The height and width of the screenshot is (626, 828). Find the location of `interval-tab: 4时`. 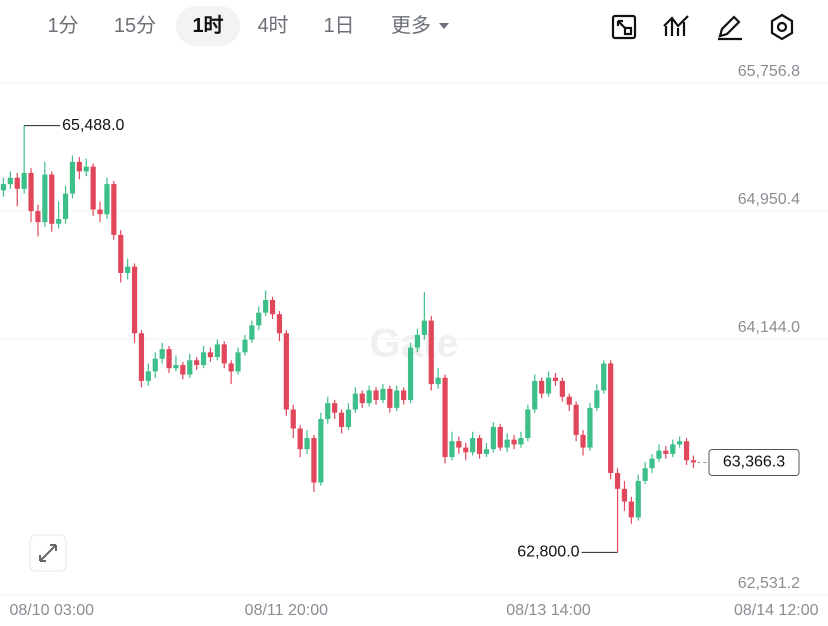

interval-tab: 4时 is located at coordinates (273, 26).